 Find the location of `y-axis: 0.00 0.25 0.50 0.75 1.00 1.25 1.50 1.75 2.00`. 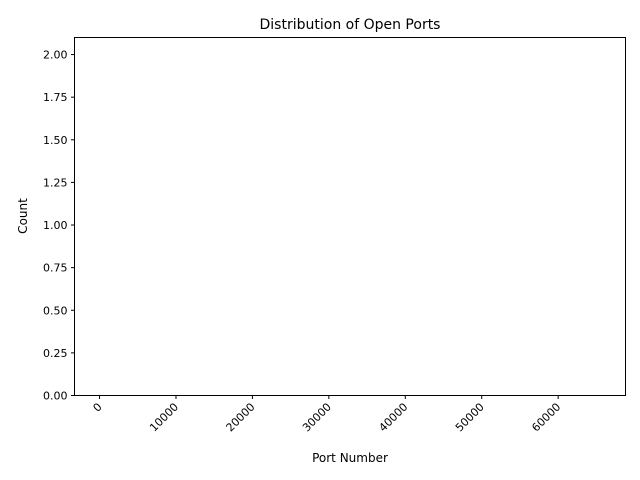

y-axis: 0.00 0.25 0.50 0.75 1.00 1.25 1.50 1.75 2.00 is located at coordinates (59, 226).